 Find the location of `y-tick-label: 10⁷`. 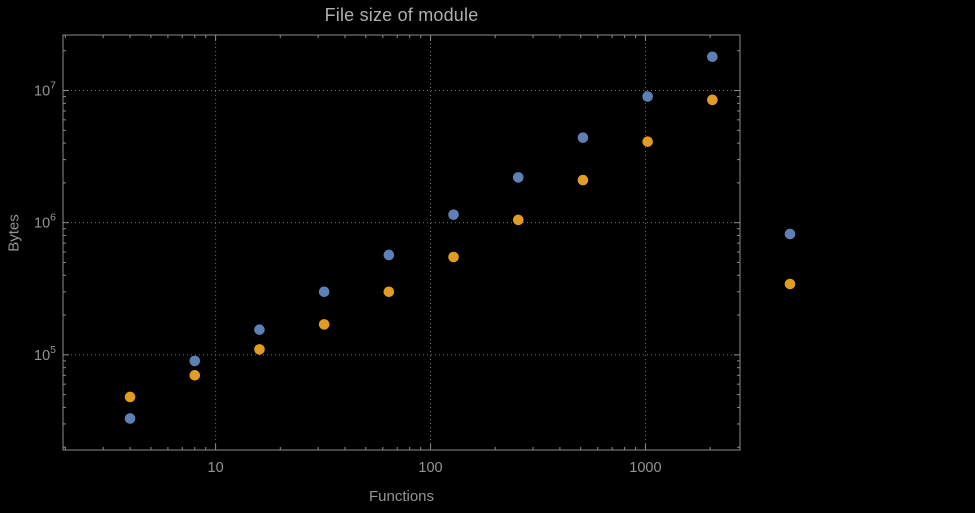

y-tick-label: 10⁷ is located at coordinates (45, 90).